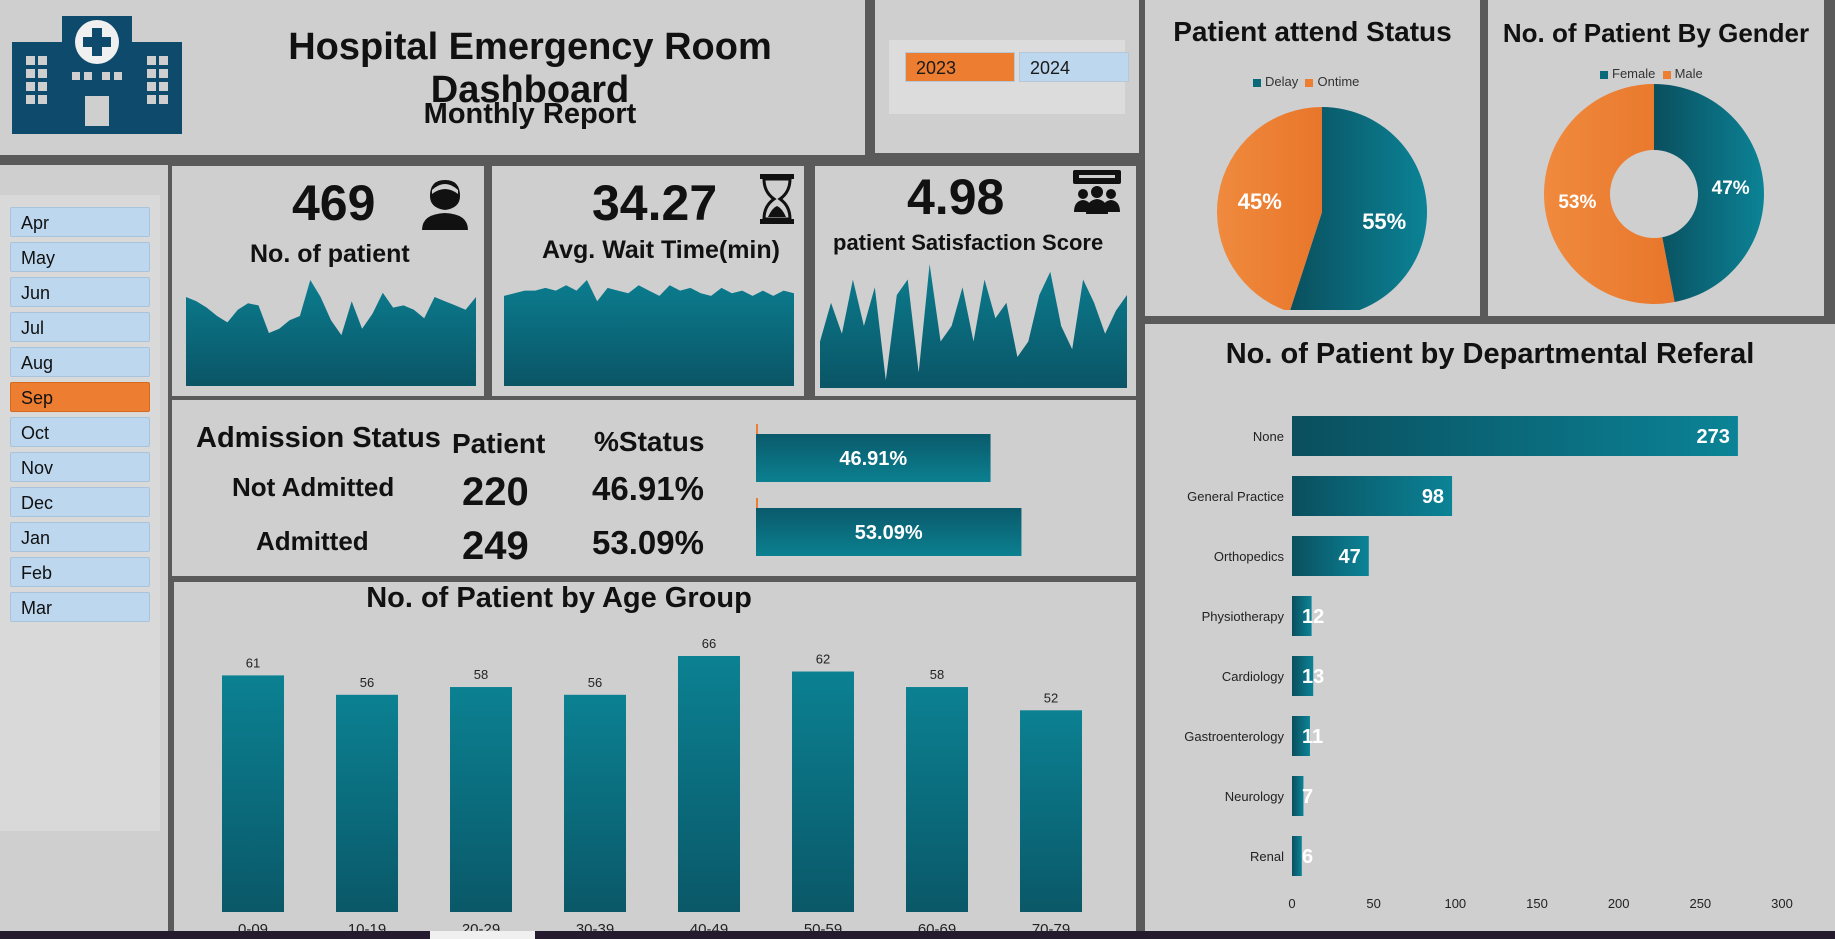 This screenshot has height=939, width=1835. Describe the element at coordinates (1604, 74) in the screenshot. I see `legend-female-swatch` at that location.